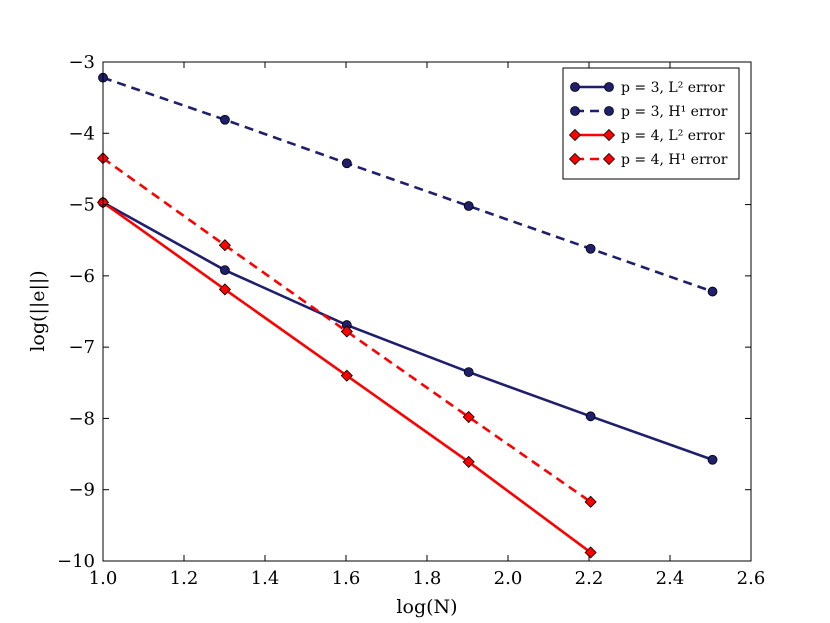  What do you see at coordinates (589, 578) in the screenshot?
I see `x-tick-label: 2.2` at bounding box center [589, 578].